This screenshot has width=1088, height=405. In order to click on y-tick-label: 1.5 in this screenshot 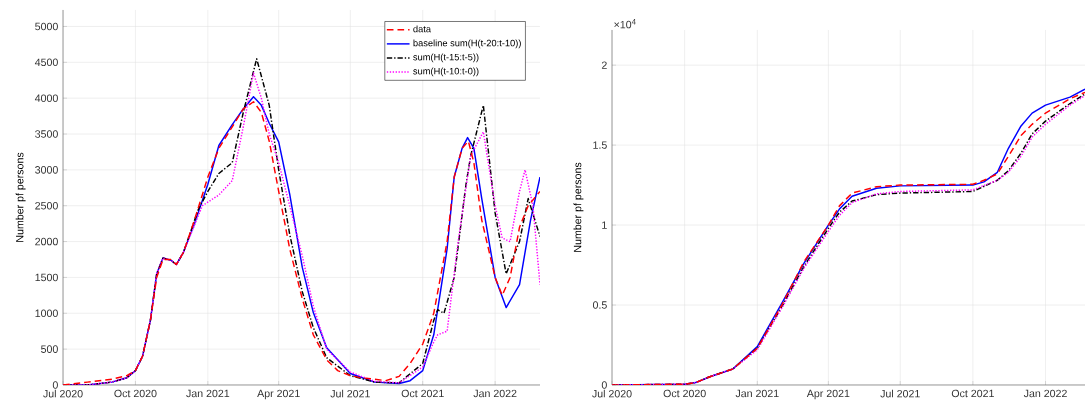, I will do `click(600, 145)`.